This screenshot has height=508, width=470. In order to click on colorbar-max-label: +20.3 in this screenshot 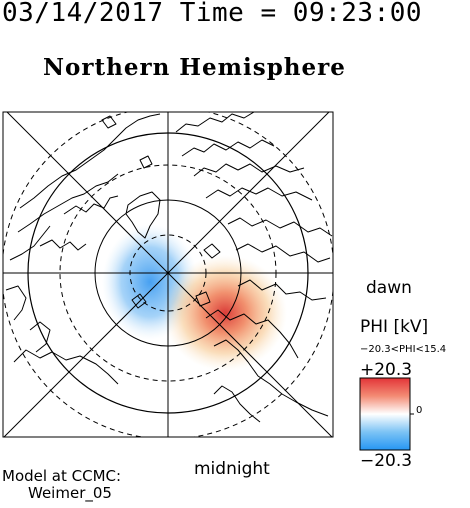, I will do `click(386, 370)`.